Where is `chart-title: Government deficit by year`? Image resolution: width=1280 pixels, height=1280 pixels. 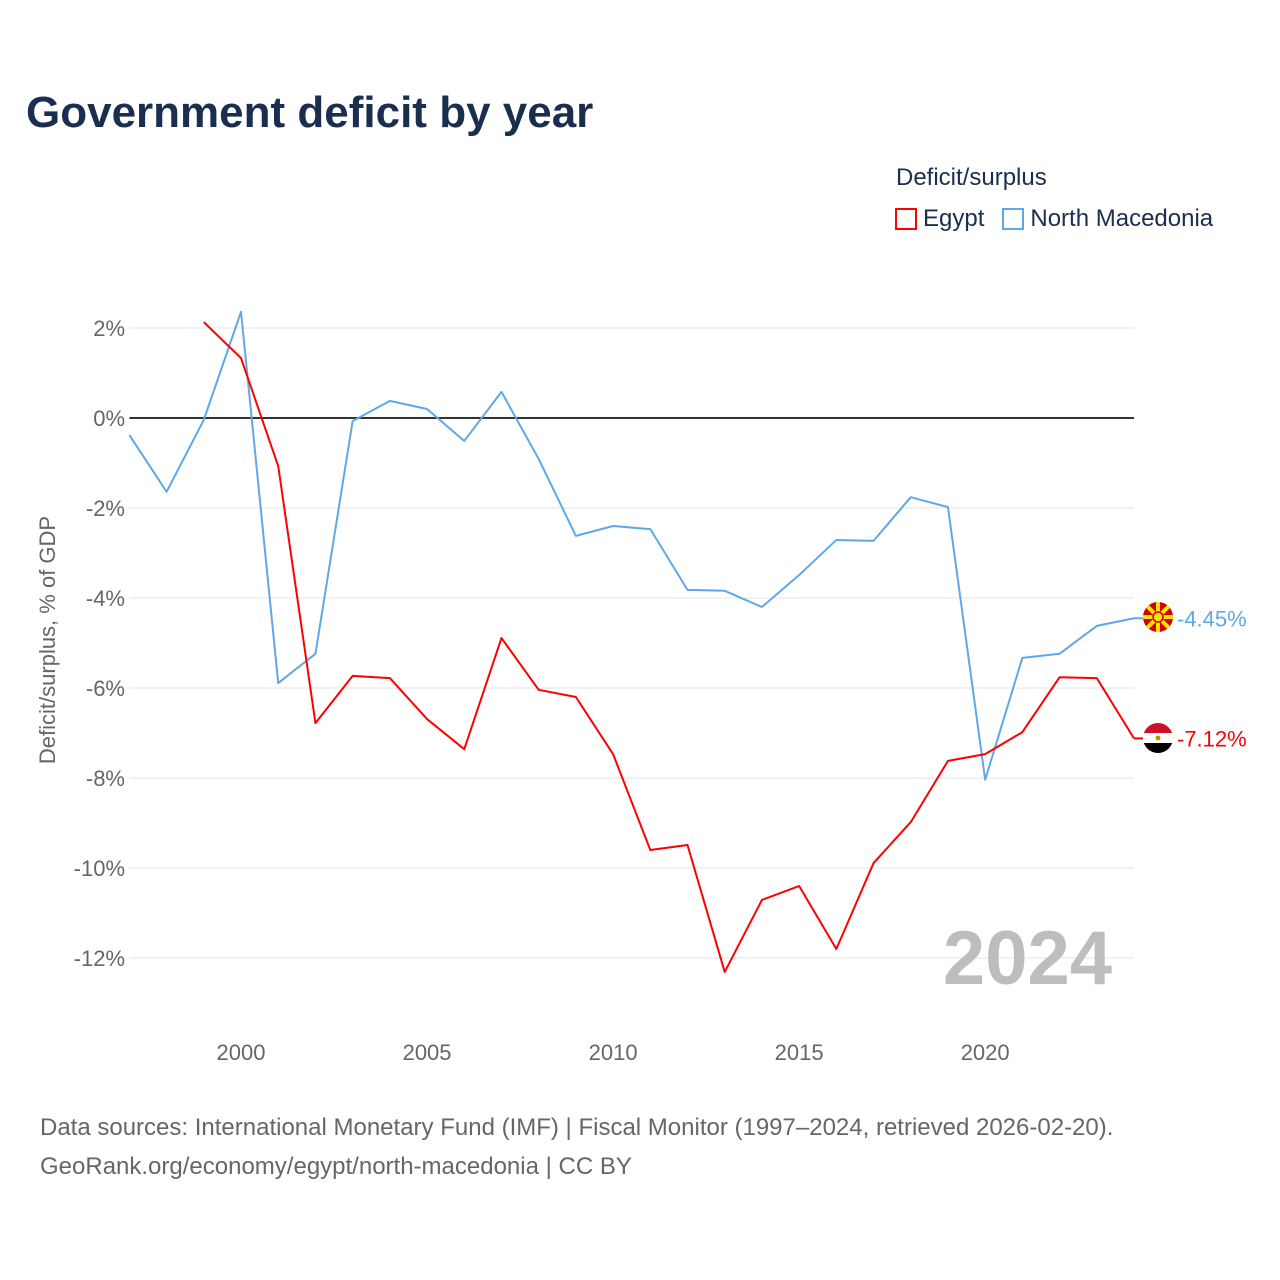 chart-title: Government deficit by year is located at coordinates (310, 112).